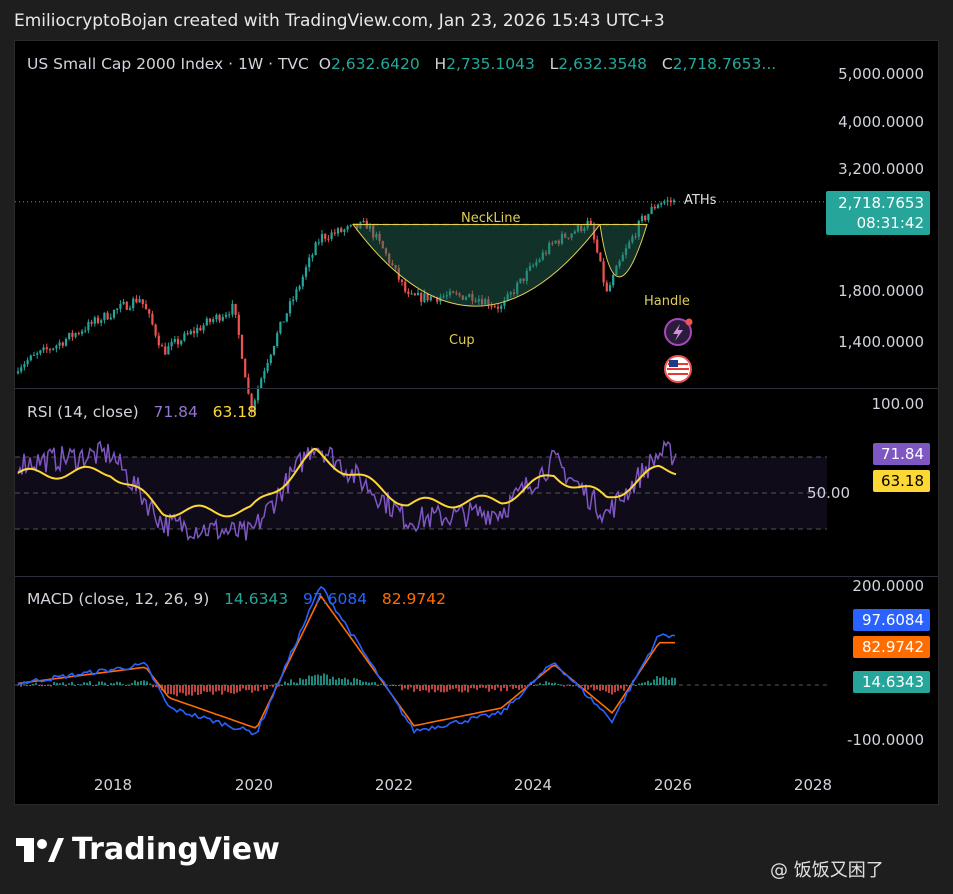 The height and width of the screenshot is (894, 953). Describe the element at coordinates (142, 412) in the screenshot. I see `rsi-legend: RSI (14, close) 71.84 63.18` at that location.